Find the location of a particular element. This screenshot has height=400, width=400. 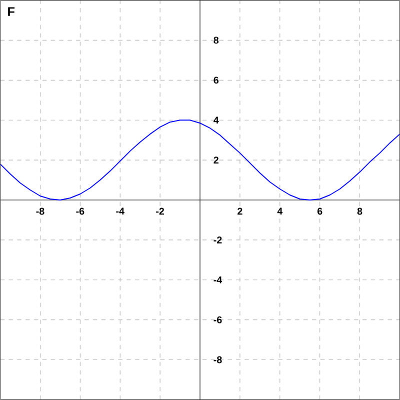

x-tick-label: 6 is located at coordinates (319, 211).